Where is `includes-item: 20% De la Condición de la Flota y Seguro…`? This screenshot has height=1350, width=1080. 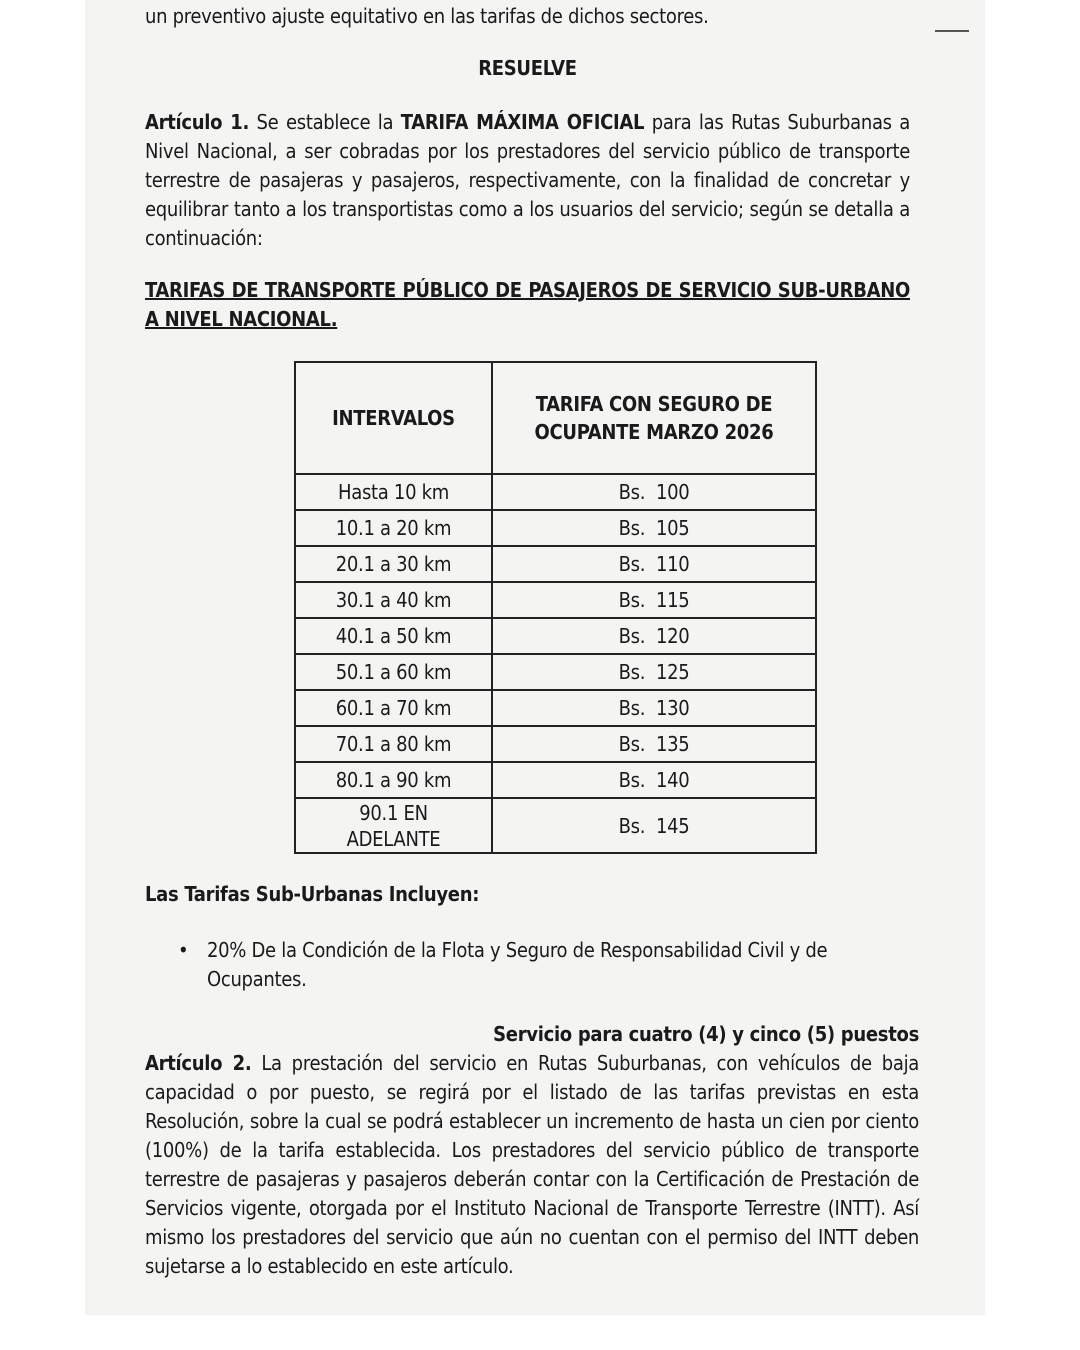
includes-item: 20% De la Condición de la Flota y Seguro… is located at coordinates (517, 964).